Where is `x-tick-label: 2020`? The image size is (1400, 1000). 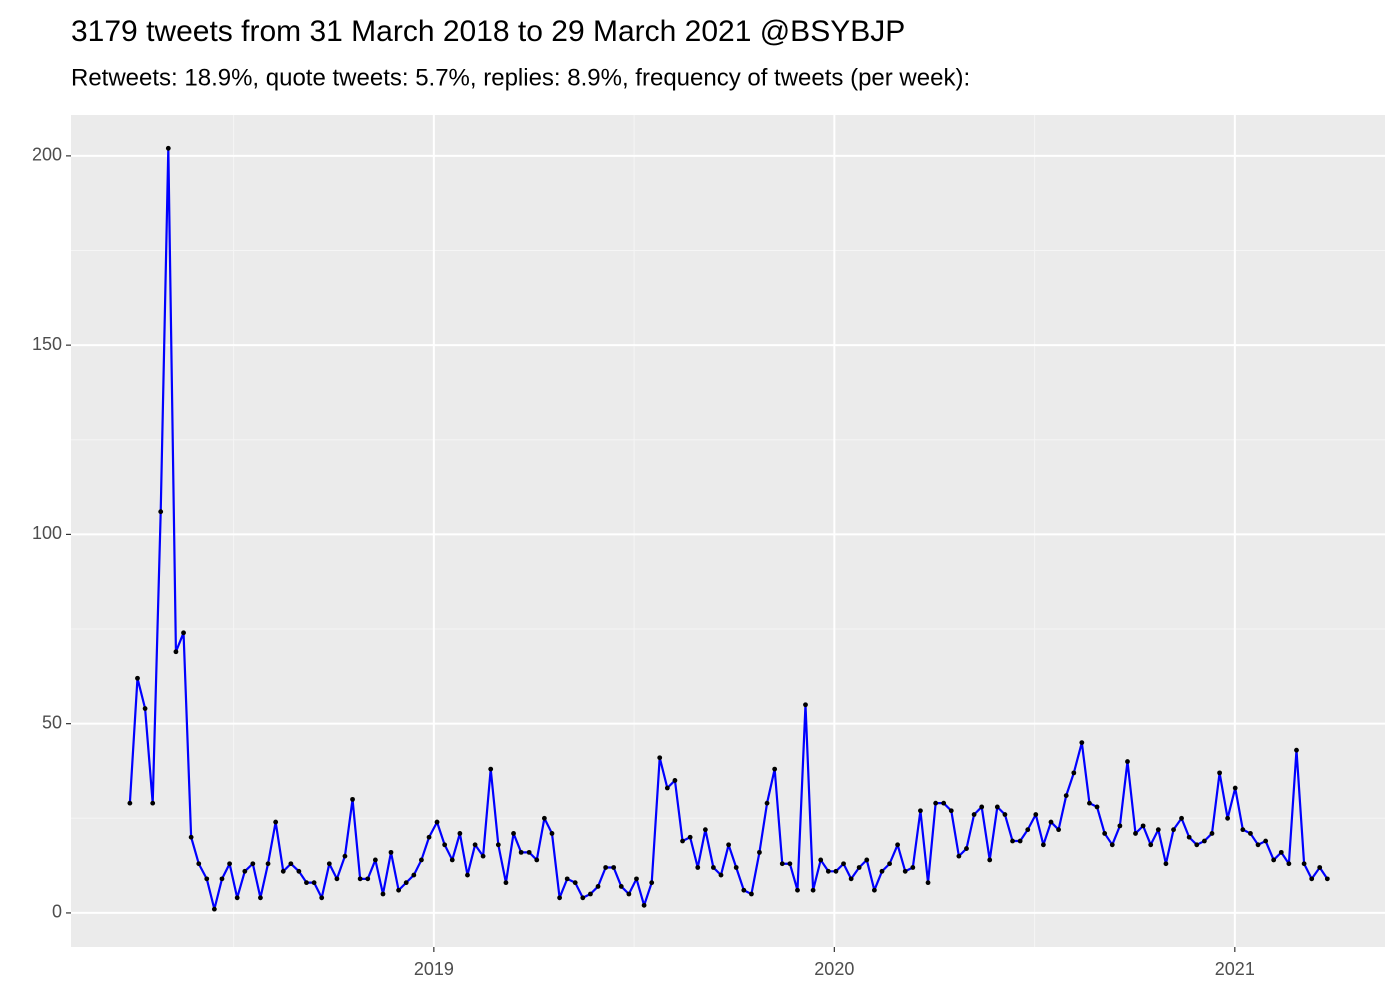 x-tick-label: 2020 is located at coordinates (834, 969).